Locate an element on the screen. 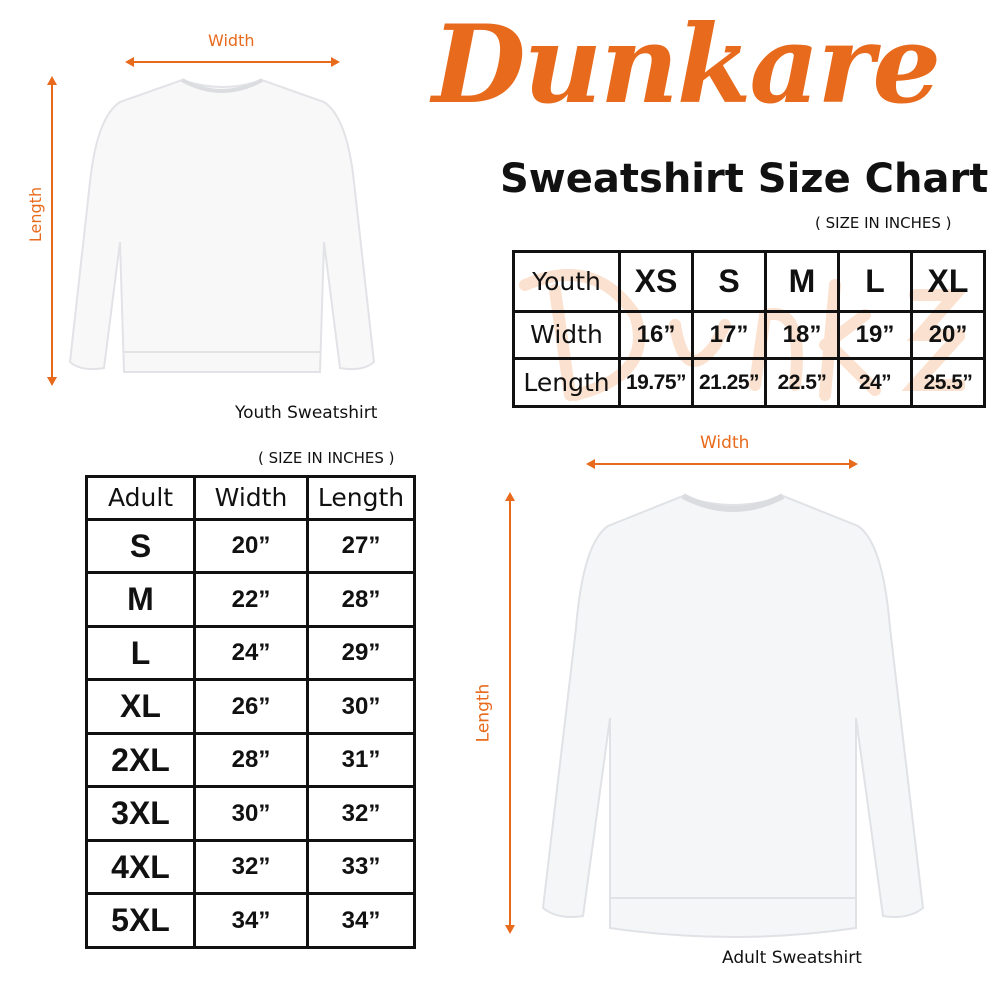 This screenshot has height=1000, width=1000. table-cell: 25.5” is located at coordinates (948, 382).